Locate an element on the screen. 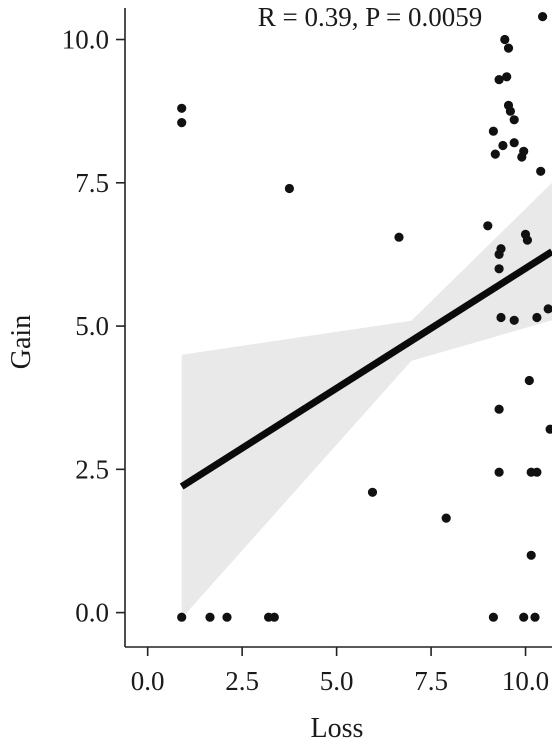 This screenshot has width=552, height=749. x-tick-label: 5.0 is located at coordinates (337, 681).